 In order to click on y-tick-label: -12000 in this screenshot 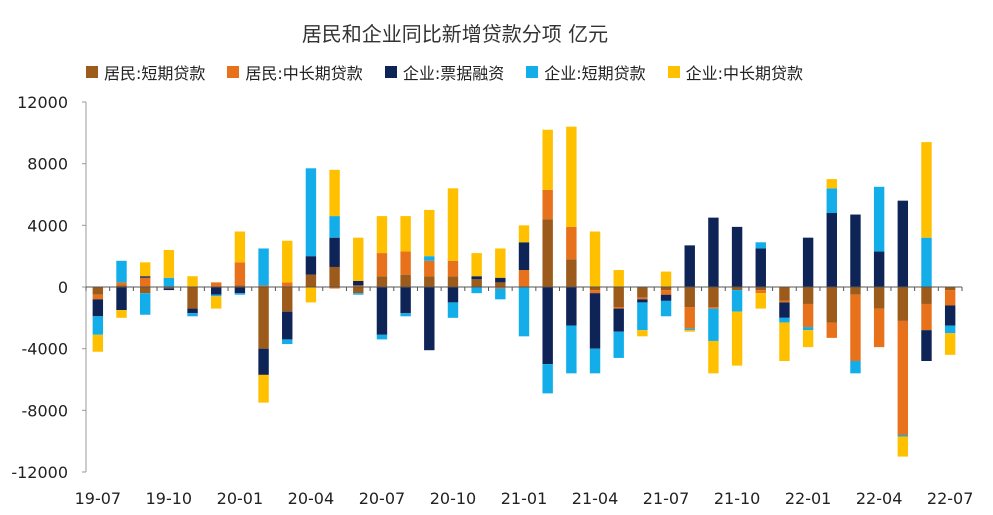, I will do `click(39, 472)`.